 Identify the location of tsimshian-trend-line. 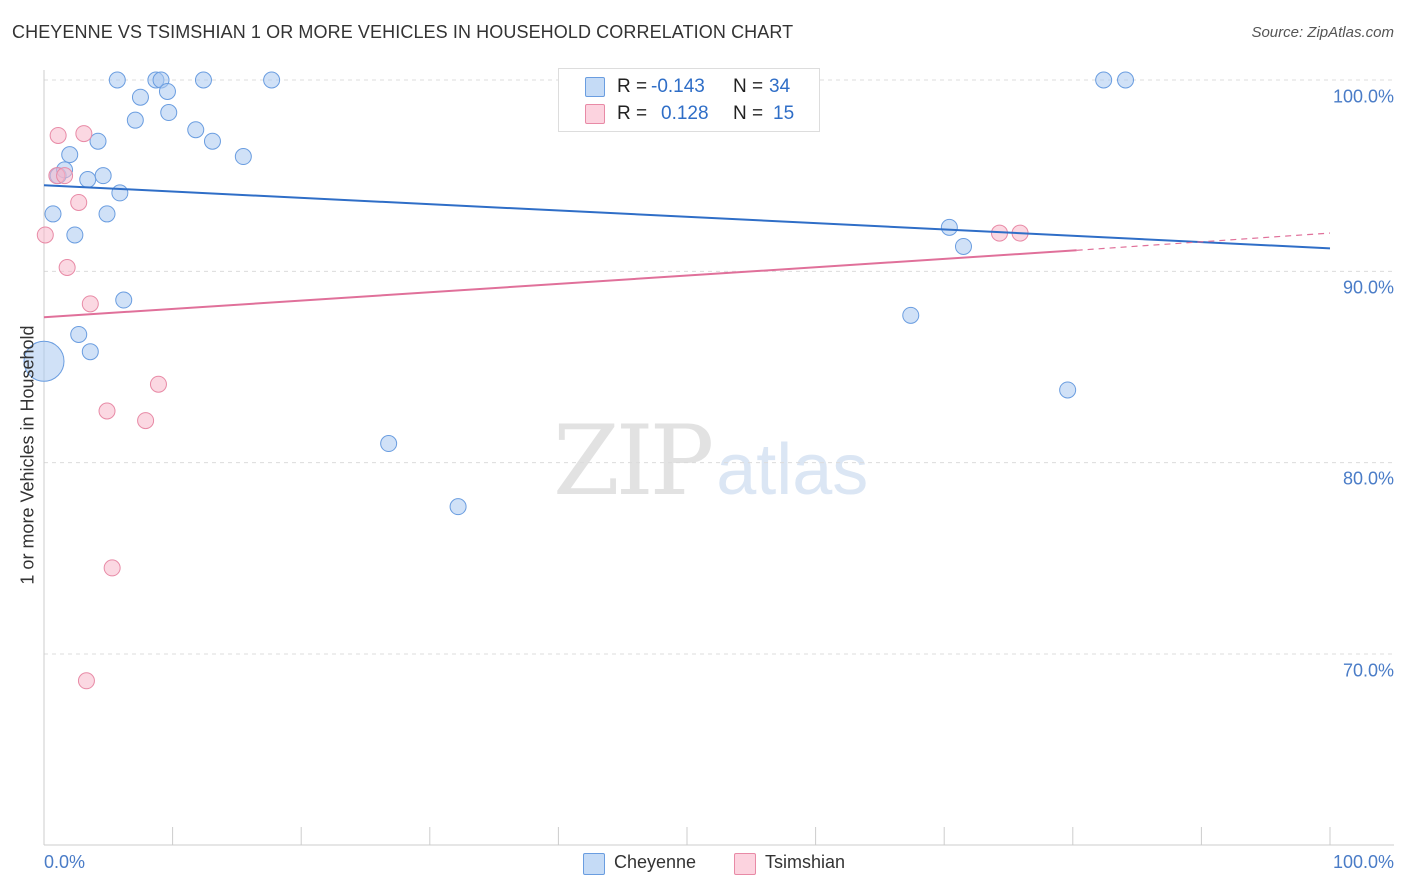
(560, 284).